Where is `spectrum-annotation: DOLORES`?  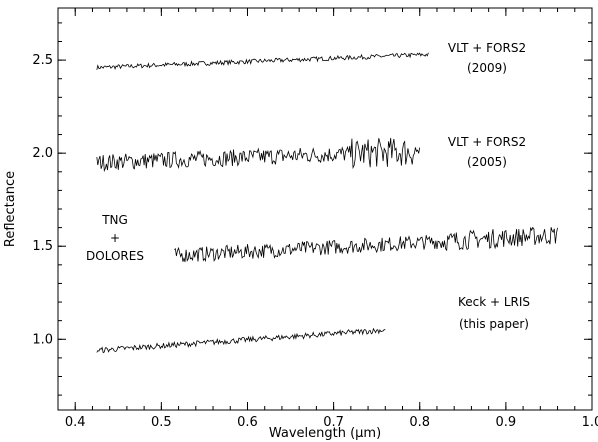 spectrum-annotation: DOLORES is located at coordinates (115, 256).